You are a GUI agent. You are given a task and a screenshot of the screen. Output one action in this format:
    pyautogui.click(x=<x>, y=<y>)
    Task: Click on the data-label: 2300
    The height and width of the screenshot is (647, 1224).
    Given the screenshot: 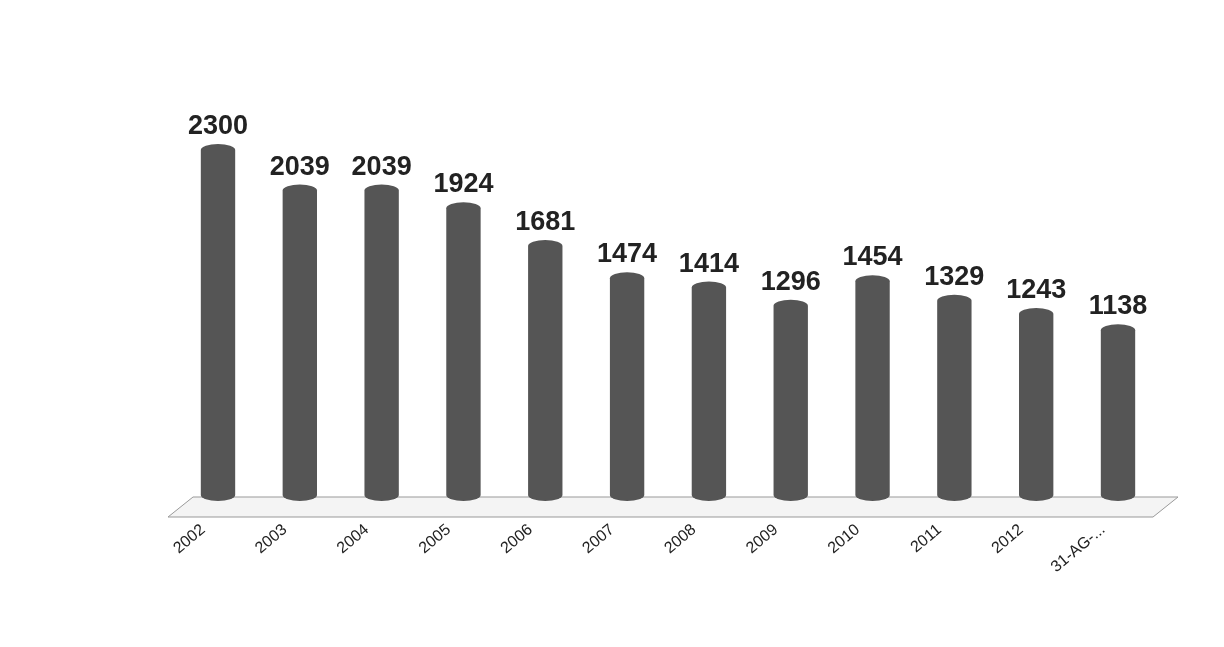 What is the action you would take?
    pyautogui.click(x=218, y=125)
    